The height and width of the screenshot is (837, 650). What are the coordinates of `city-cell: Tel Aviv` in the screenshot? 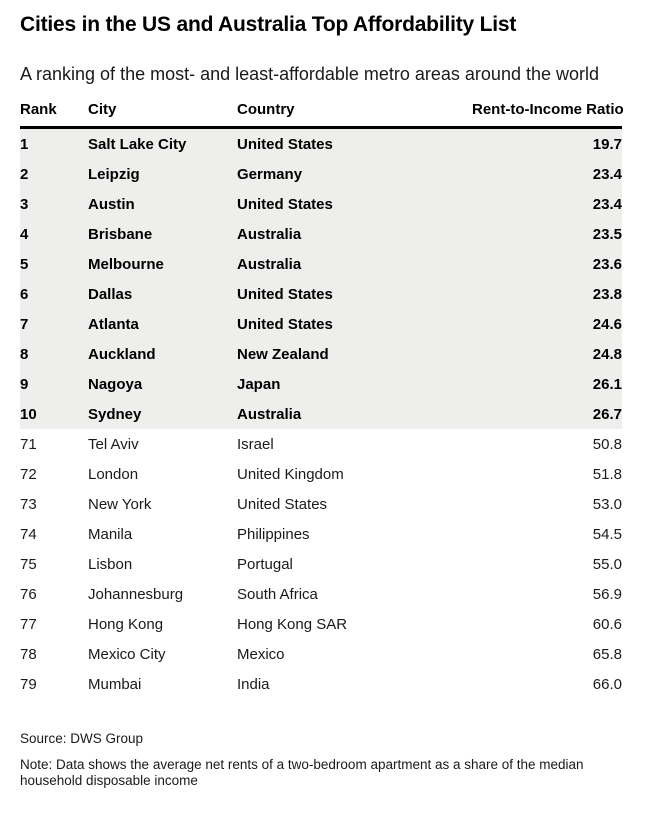 It's located at (113, 444).